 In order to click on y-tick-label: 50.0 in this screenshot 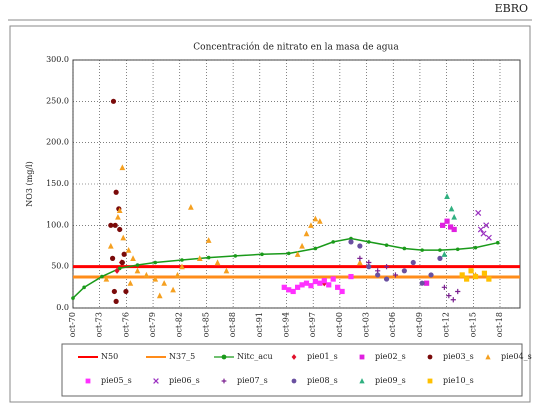, I will do `click(60, 266)`.